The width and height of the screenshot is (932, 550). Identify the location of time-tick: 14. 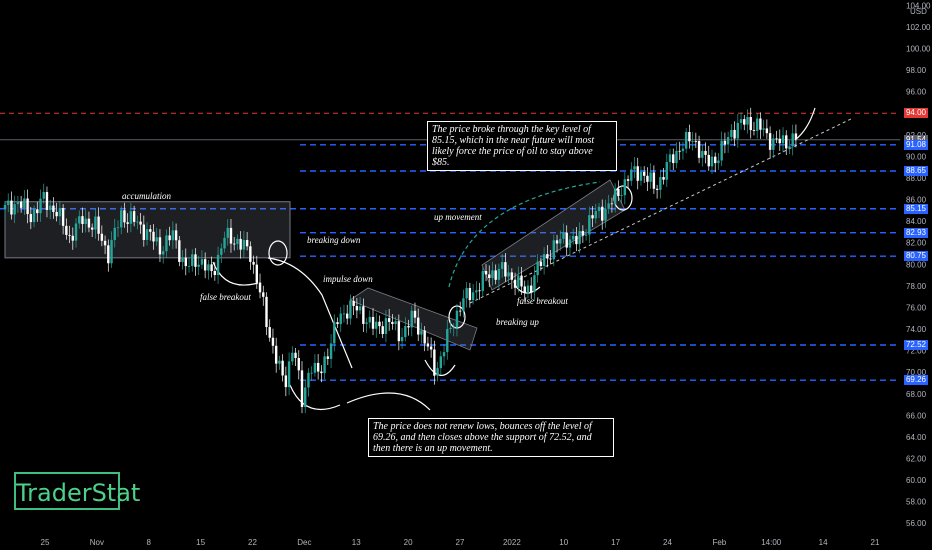
(823, 542).